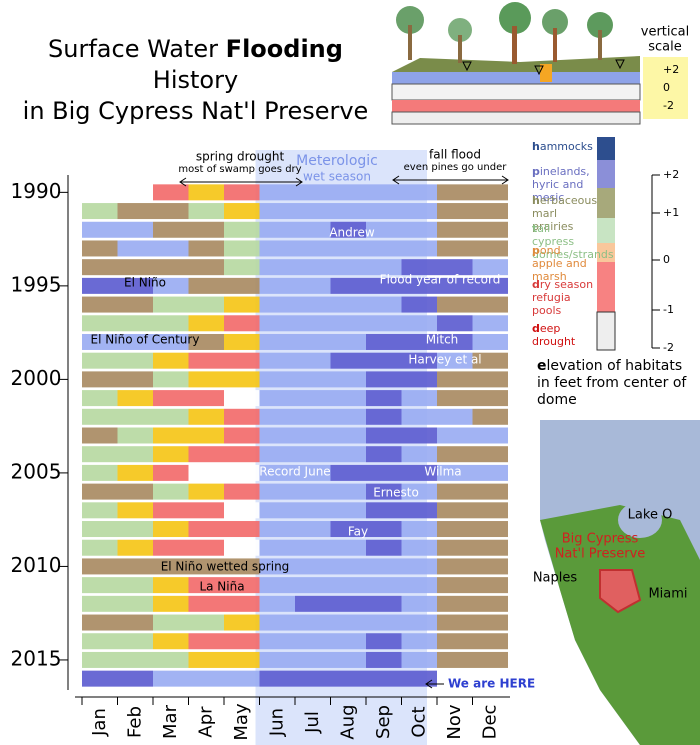  What do you see at coordinates (671, 69) in the screenshot?
I see `scale-tick: +2` at bounding box center [671, 69].